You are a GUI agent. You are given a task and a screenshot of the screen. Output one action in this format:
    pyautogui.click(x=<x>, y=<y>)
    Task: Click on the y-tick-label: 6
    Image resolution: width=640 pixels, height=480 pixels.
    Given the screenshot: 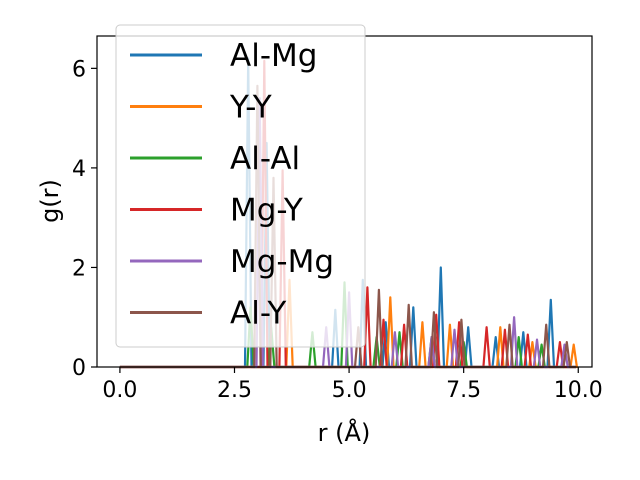 What is the action you would take?
    pyautogui.click(x=79, y=69)
    